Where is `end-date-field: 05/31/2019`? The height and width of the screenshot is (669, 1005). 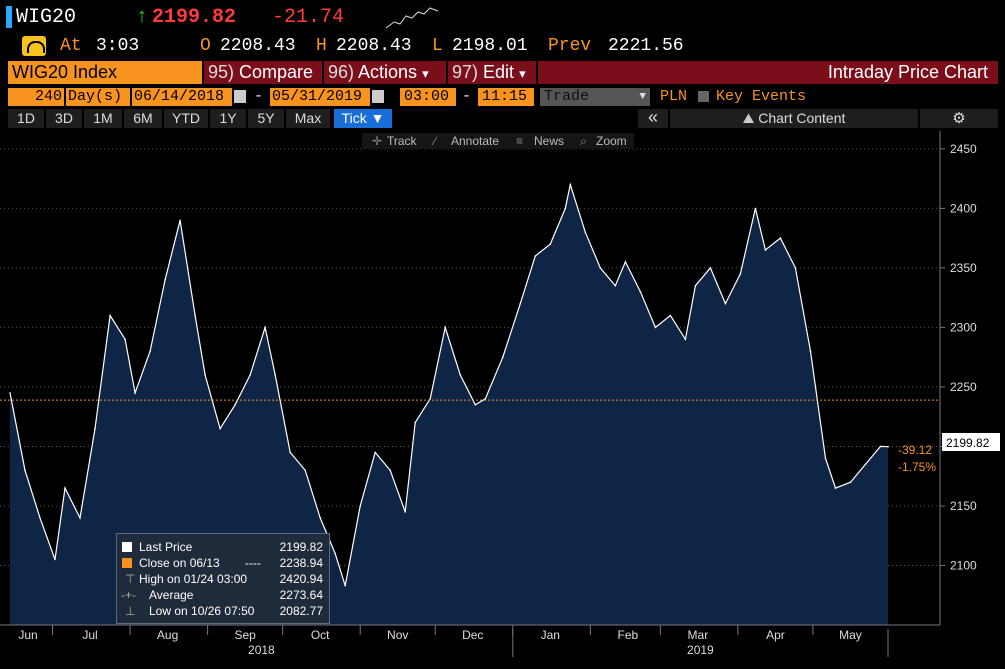
end-date-field: 05/31/2019 is located at coordinates (320, 97).